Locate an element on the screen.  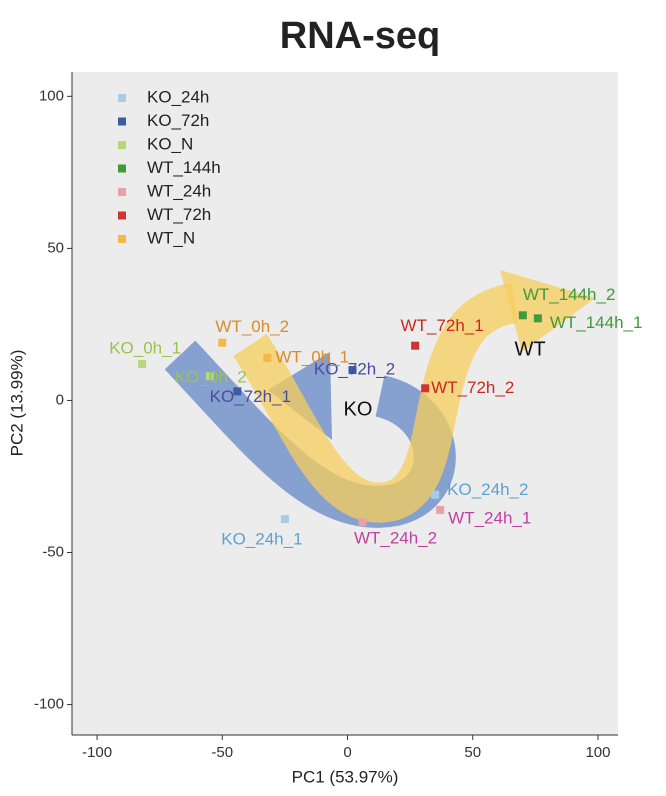
legend-label: WT_24h is located at coordinates (179, 190).